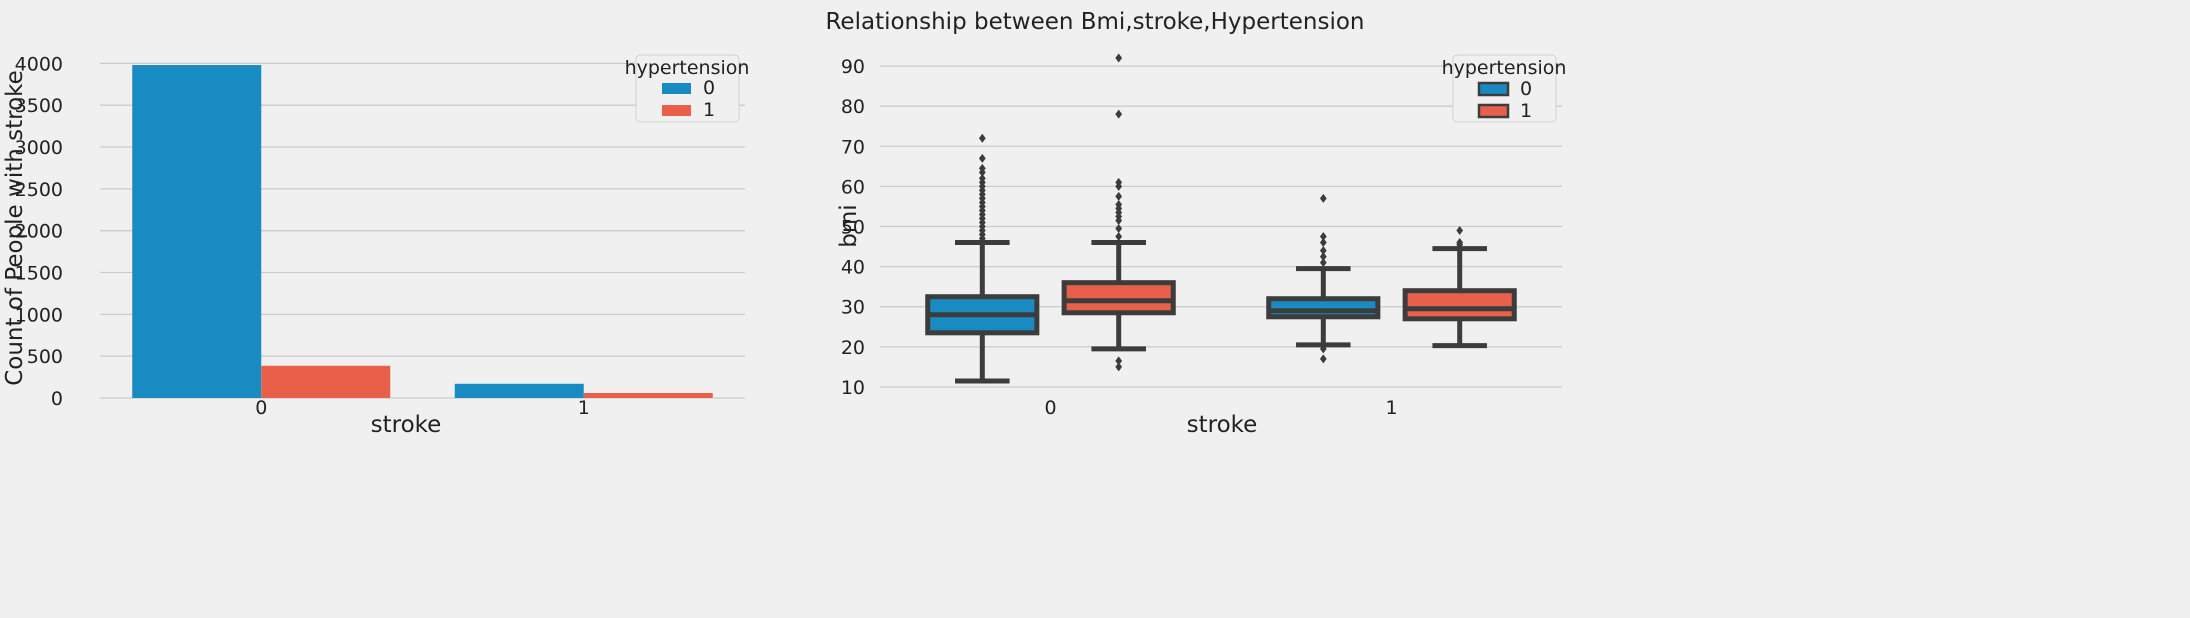  What do you see at coordinates (853, 67) in the screenshot?
I see `y-tick-label: 90` at bounding box center [853, 67].